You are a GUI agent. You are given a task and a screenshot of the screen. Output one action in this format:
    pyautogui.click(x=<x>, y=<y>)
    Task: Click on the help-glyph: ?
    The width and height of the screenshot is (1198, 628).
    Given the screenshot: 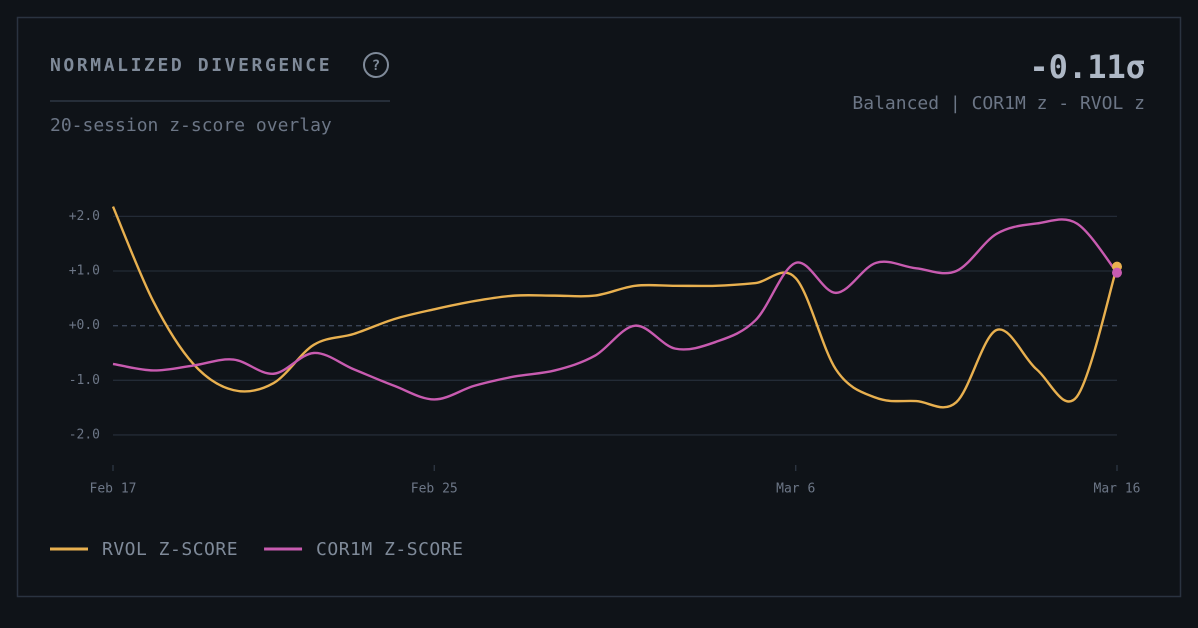 What is the action you would take?
    pyautogui.click(x=376, y=66)
    